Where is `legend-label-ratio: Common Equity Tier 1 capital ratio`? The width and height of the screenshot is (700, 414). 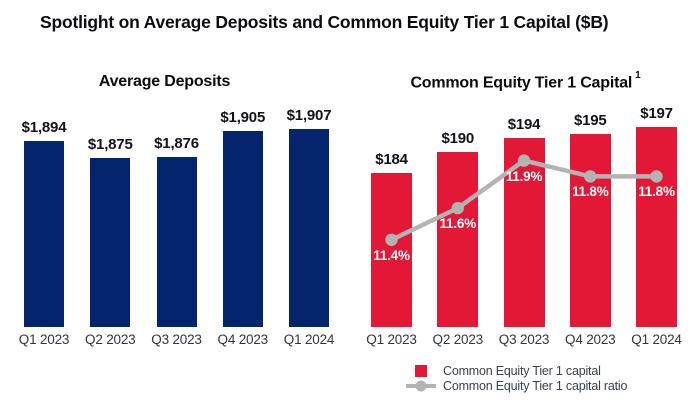
legend-label-ratio: Common Equity Tier 1 capital ratio is located at coordinates (535, 385).